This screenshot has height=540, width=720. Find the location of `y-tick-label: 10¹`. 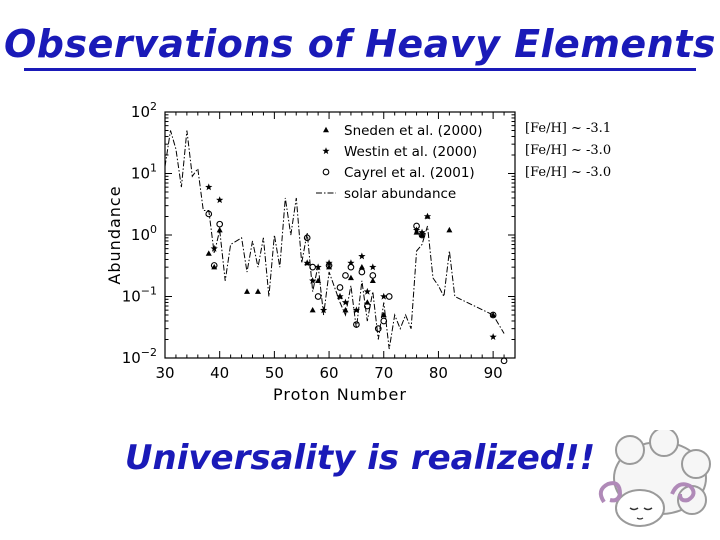

y-tick-label: 10¹ is located at coordinates (144, 172).